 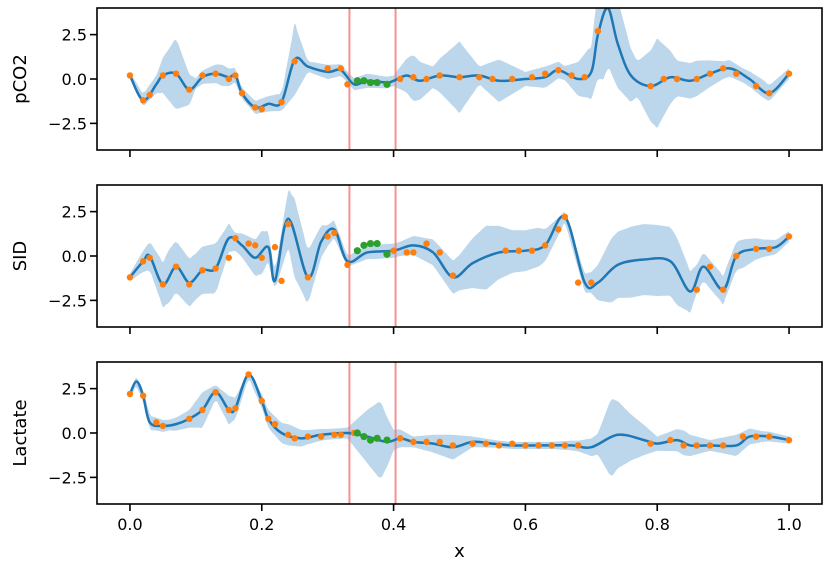 I want to click on y-axis-label: Lactate, so click(x=20, y=432).